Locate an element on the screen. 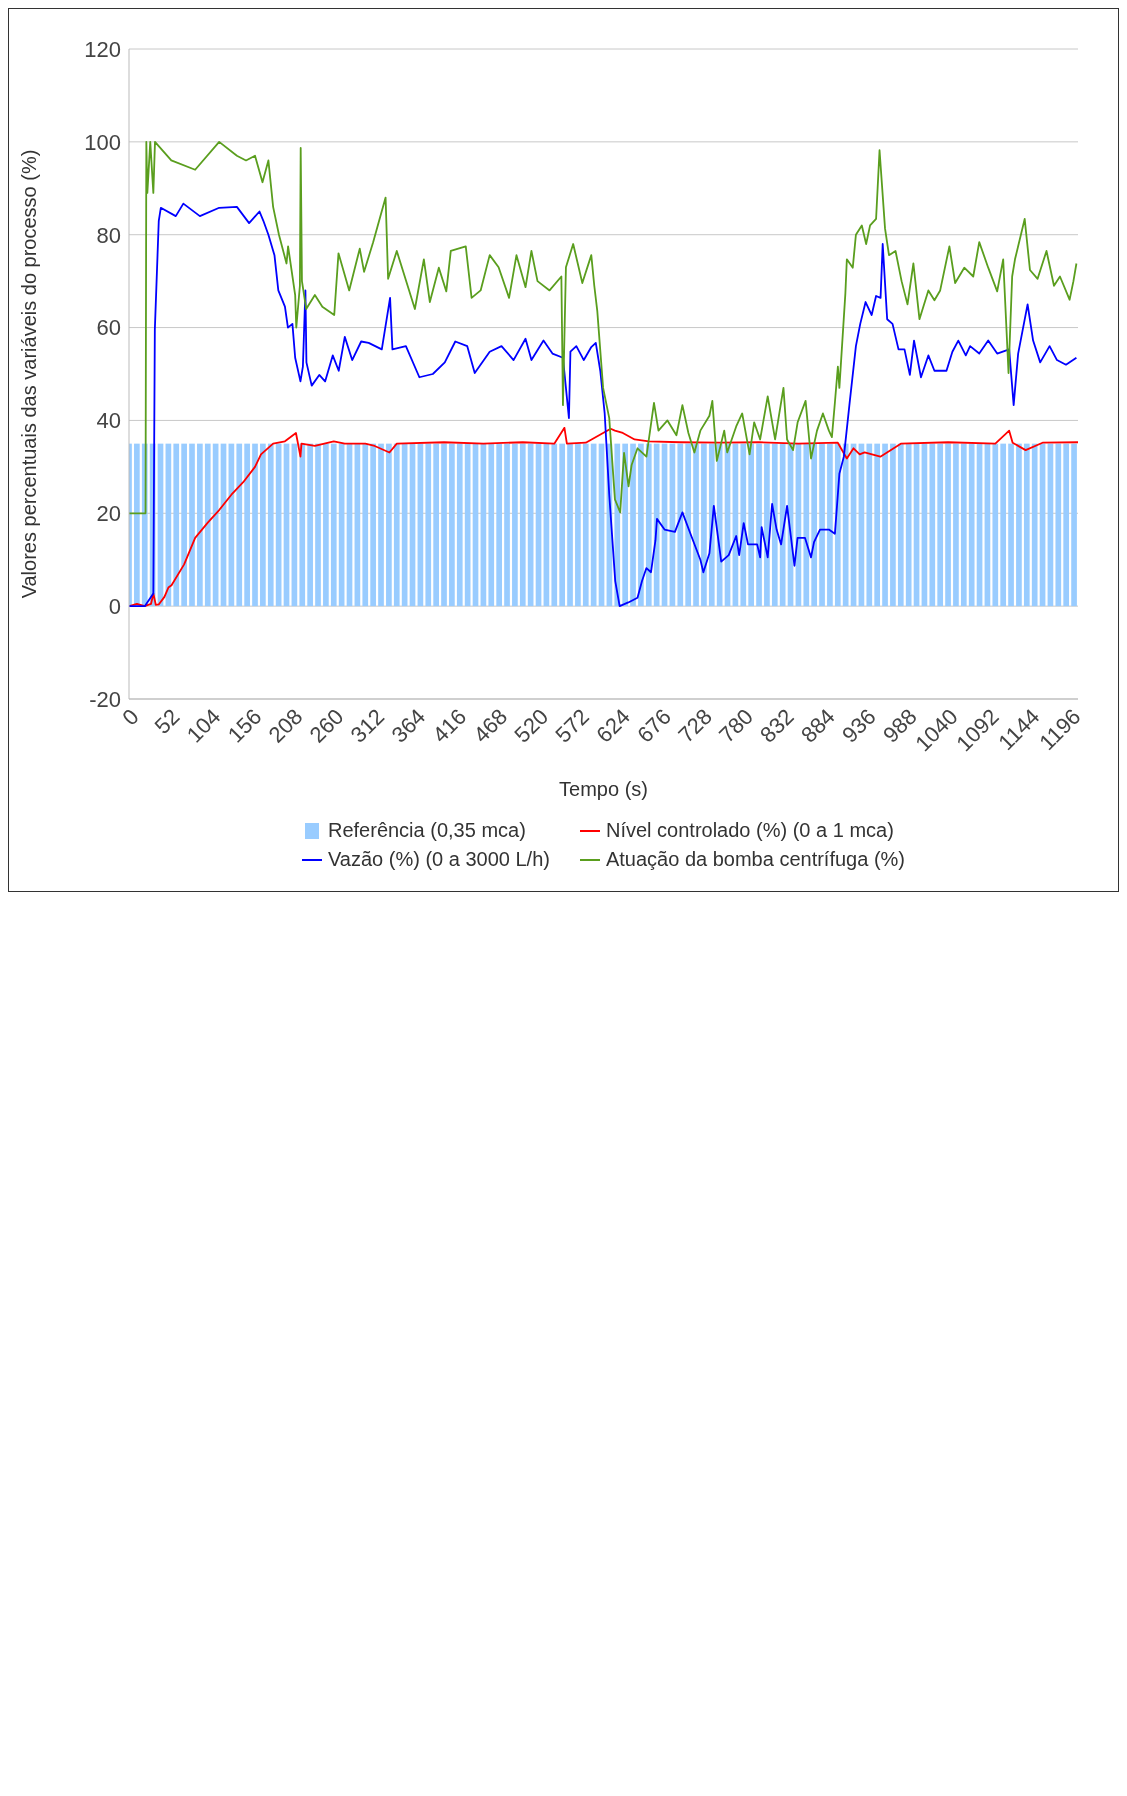 The image size is (1127, 1796). y-tick-label: 20 is located at coordinates (108, 514).